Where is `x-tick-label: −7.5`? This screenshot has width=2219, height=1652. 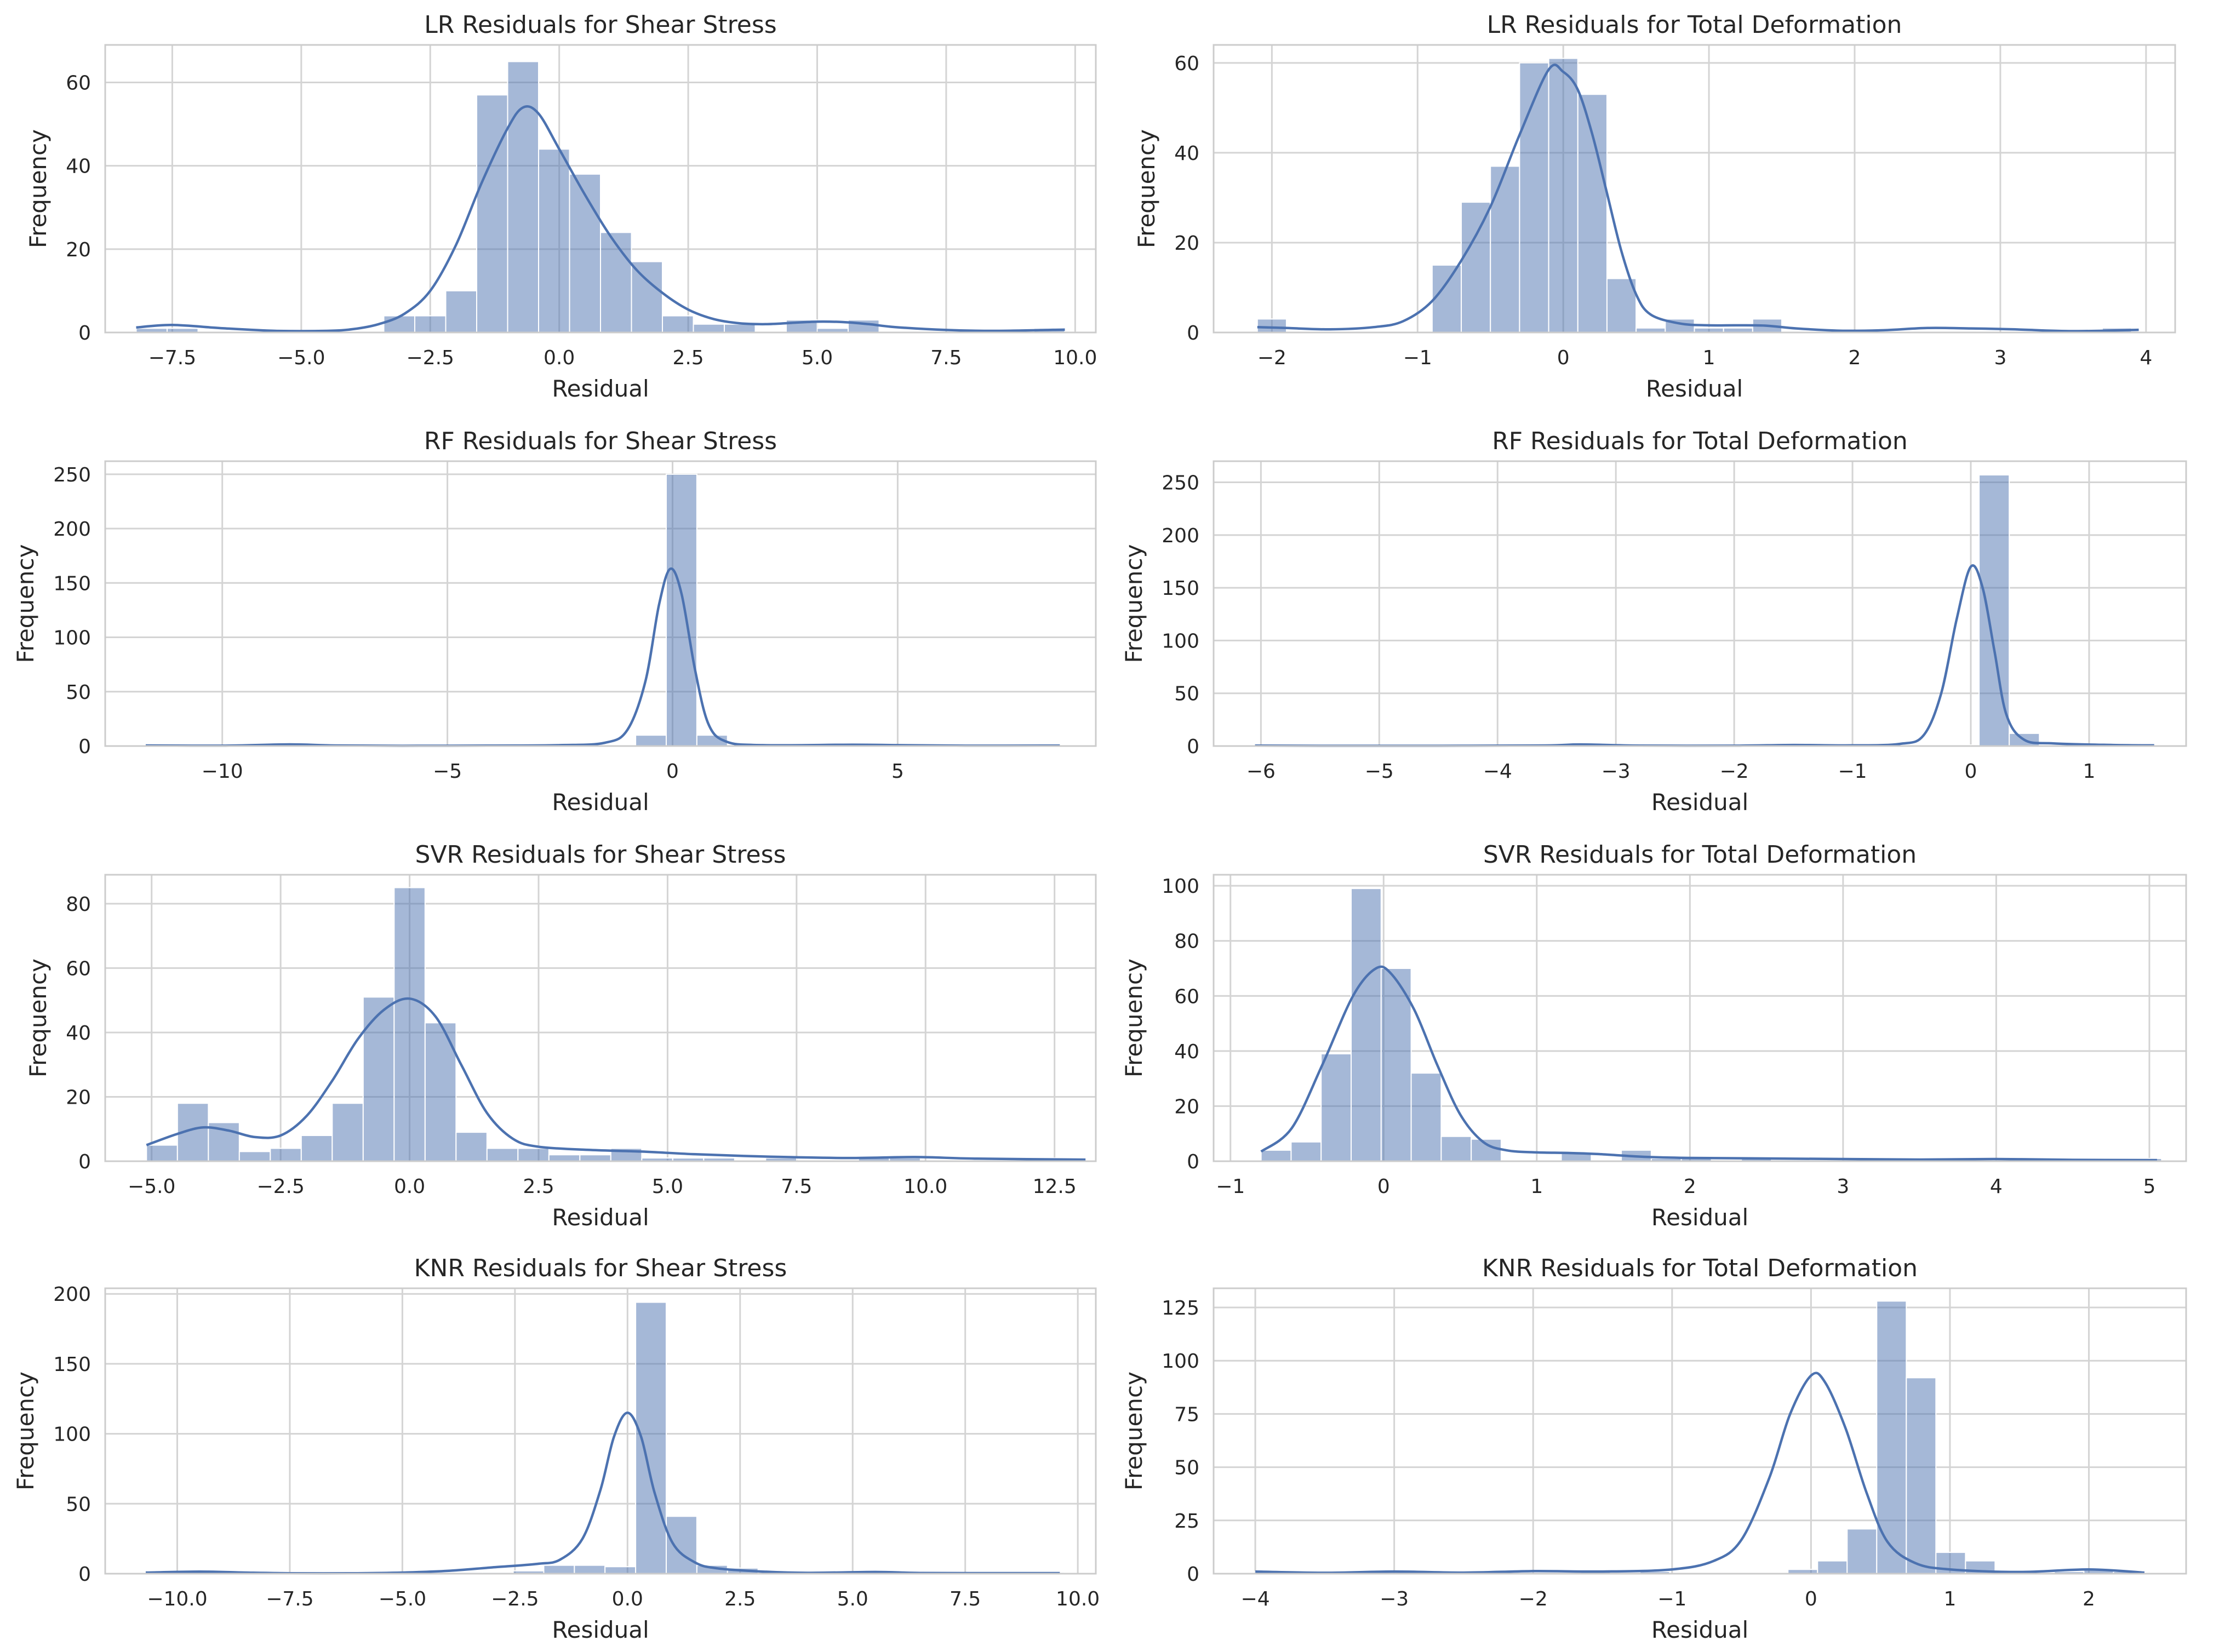
x-tick-label: −7.5 is located at coordinates (289, 1599).